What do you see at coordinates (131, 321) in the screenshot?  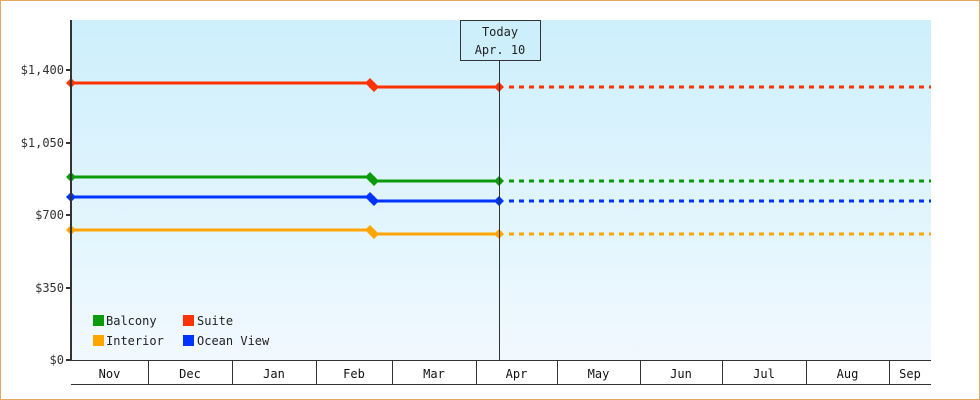 I see `legend-label-balcony: Balcony` at bounding box center [131, 321].